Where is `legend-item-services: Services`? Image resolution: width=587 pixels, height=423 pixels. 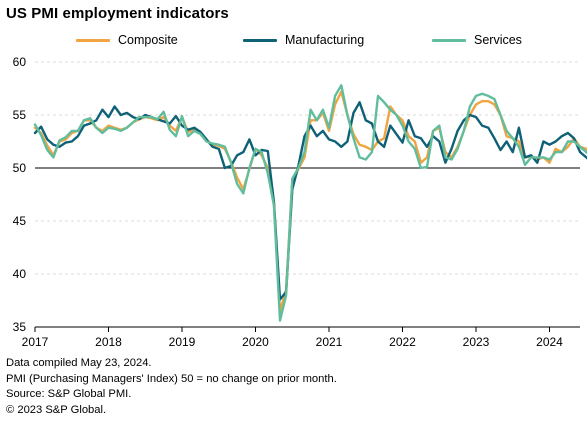
legend-item-services: Services is located at coordinates (477, 40).